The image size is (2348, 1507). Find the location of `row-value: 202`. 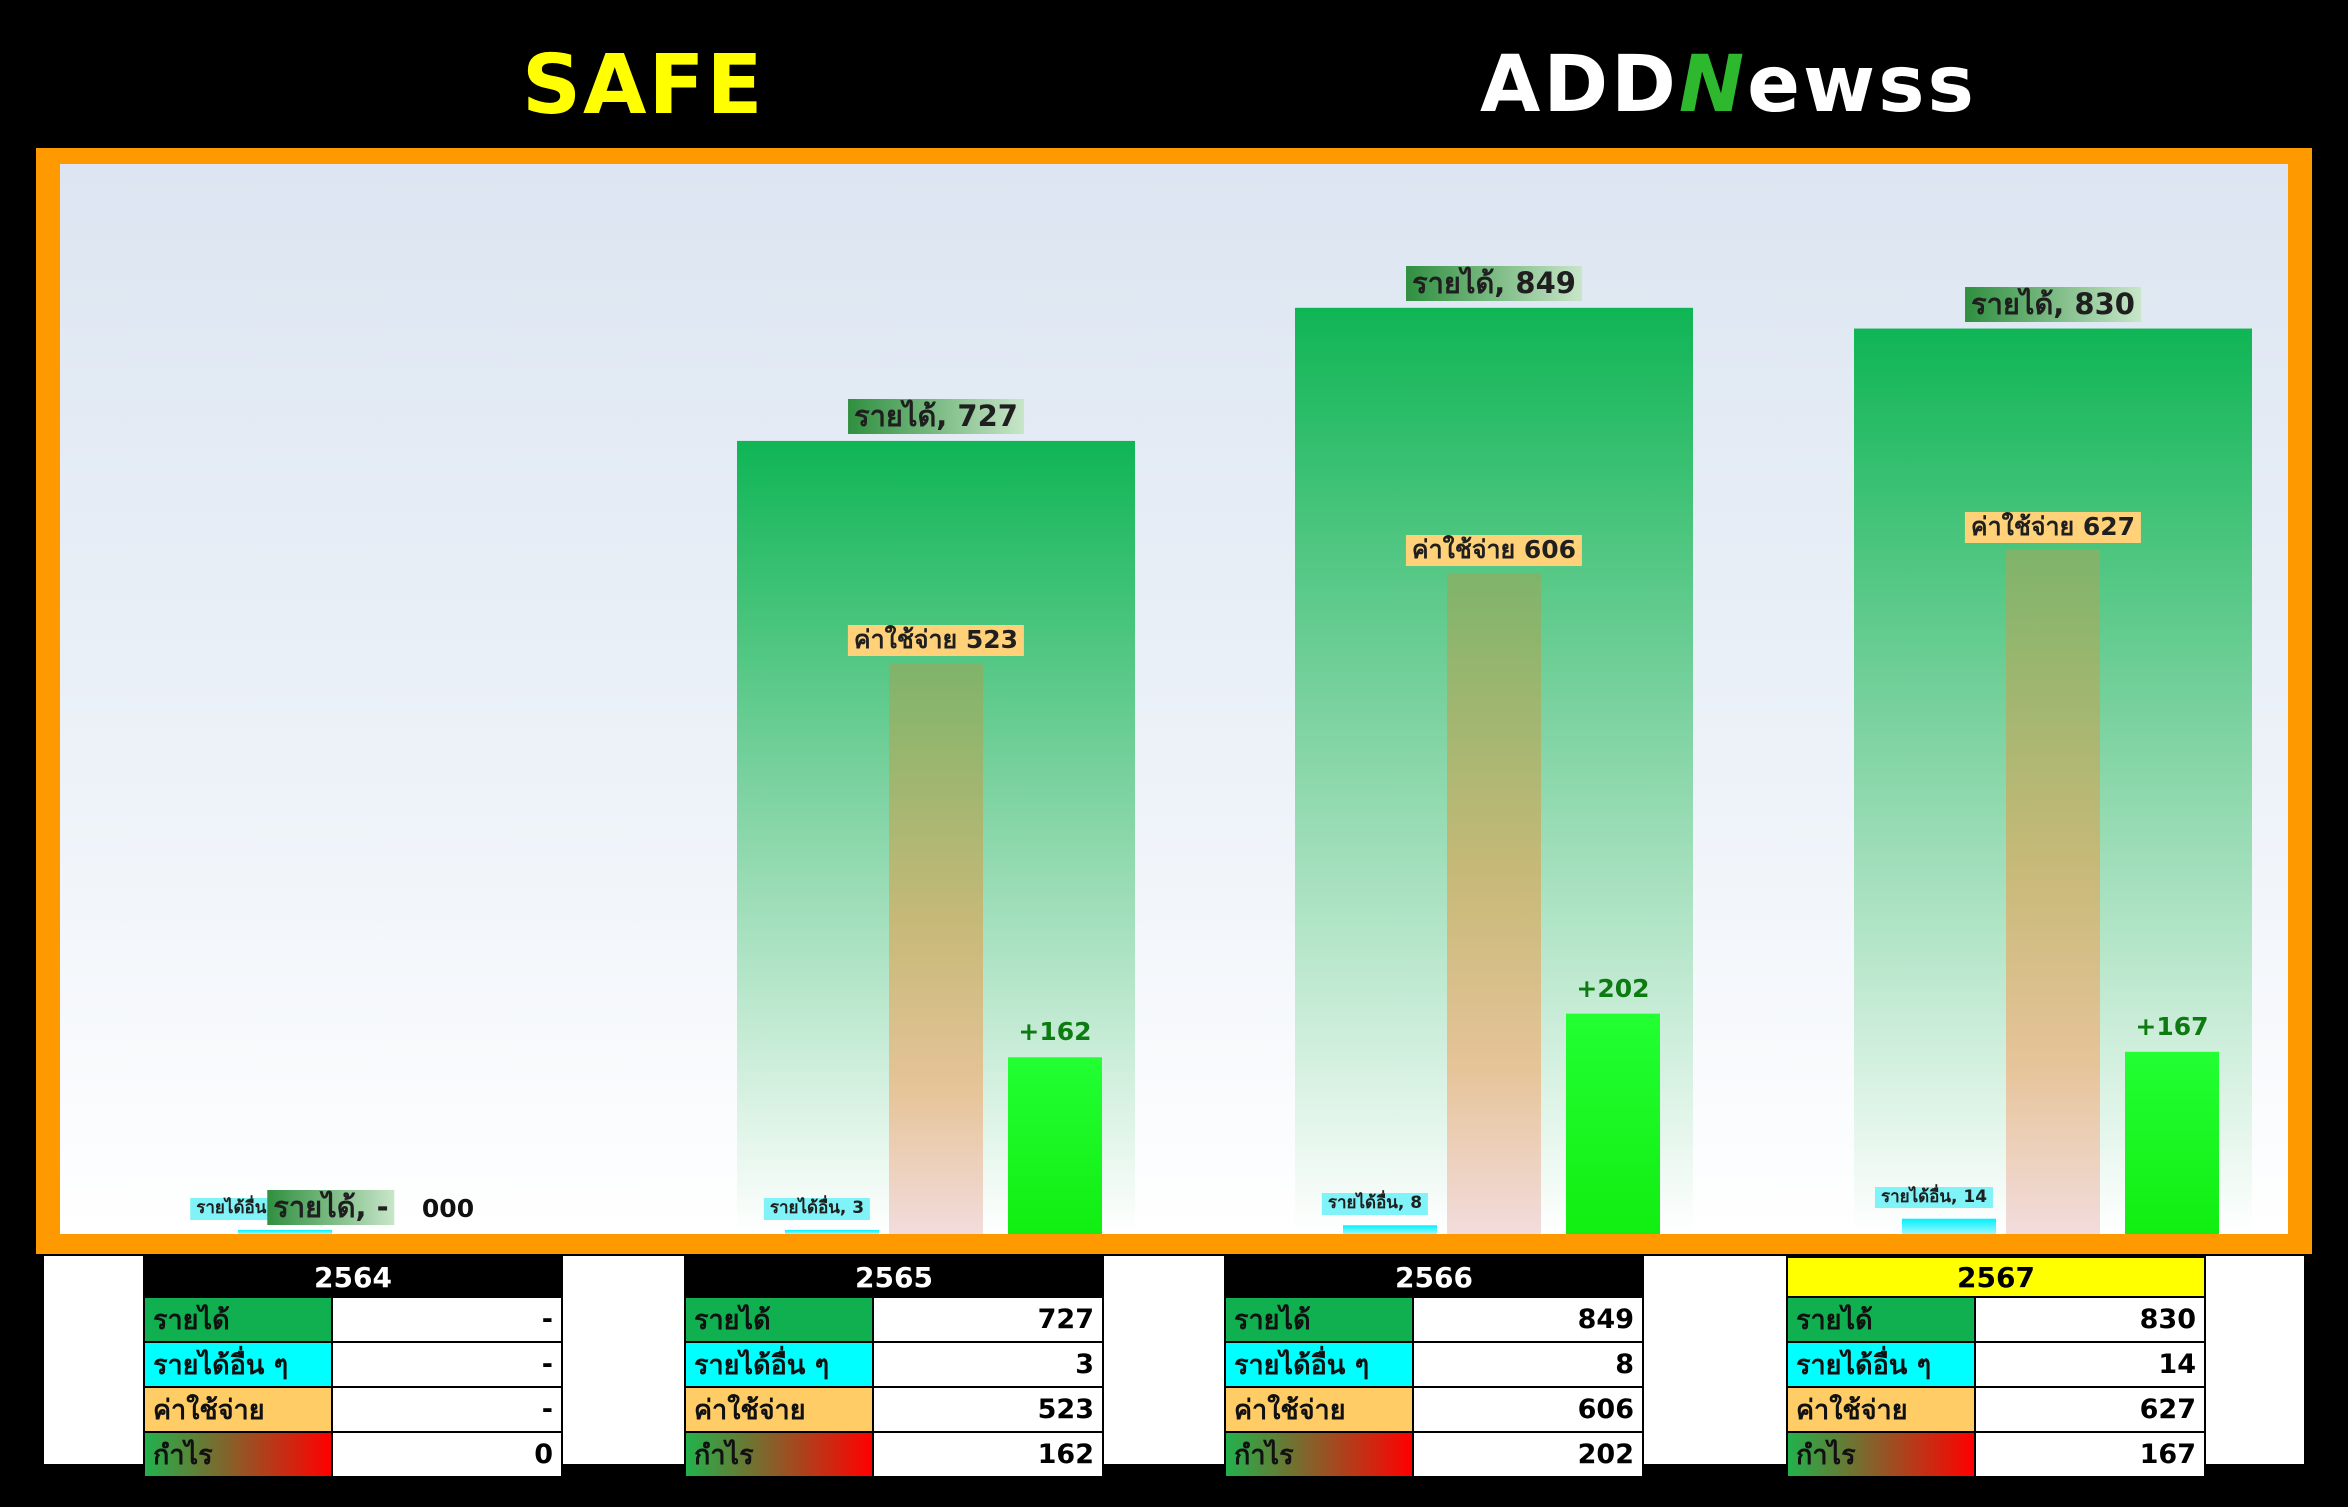

row-value: 202 is located at coordinates (1528, 1454).